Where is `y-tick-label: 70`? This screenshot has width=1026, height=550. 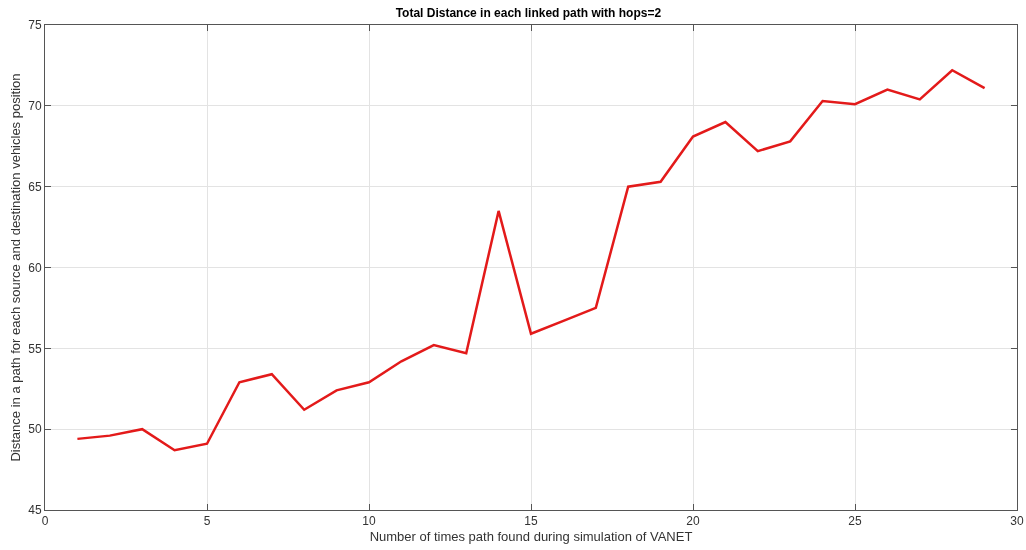
y-tick-label: 70 is located at coordinates (35, 106).